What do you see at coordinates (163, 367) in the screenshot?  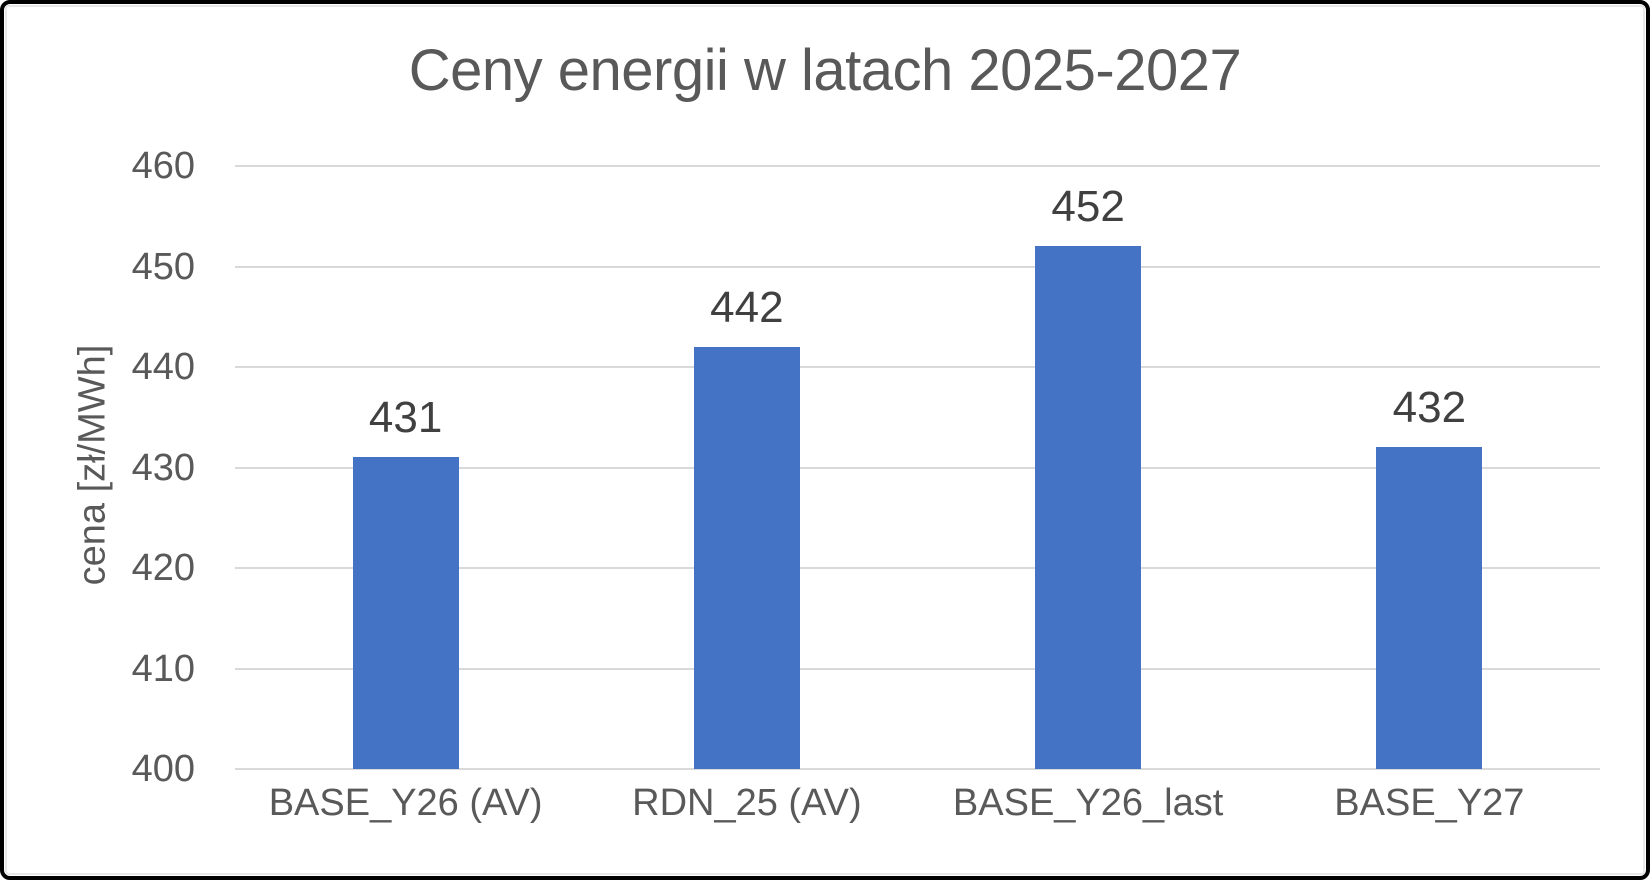 I see `y-tick-label: 440` at bounding box center [163, 367].